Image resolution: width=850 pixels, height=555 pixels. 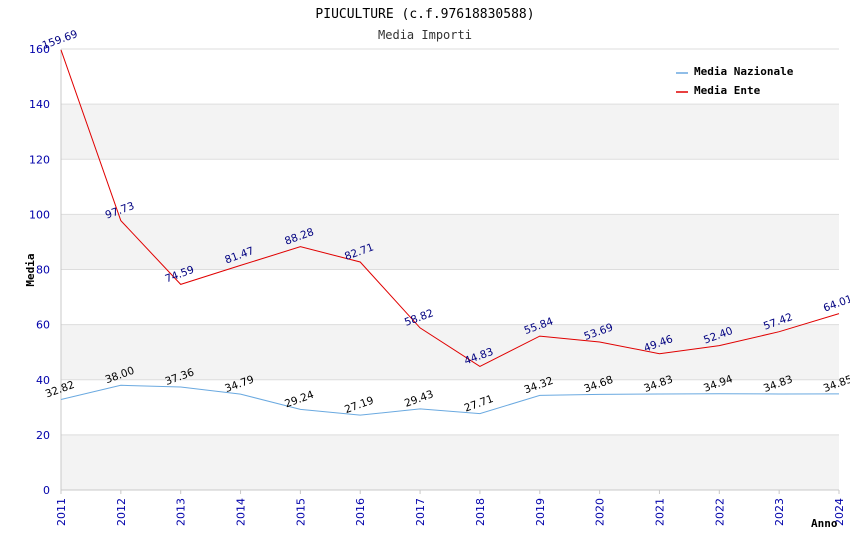 I want to click on x-tick-label: 2018, so click(x=480, y=512).